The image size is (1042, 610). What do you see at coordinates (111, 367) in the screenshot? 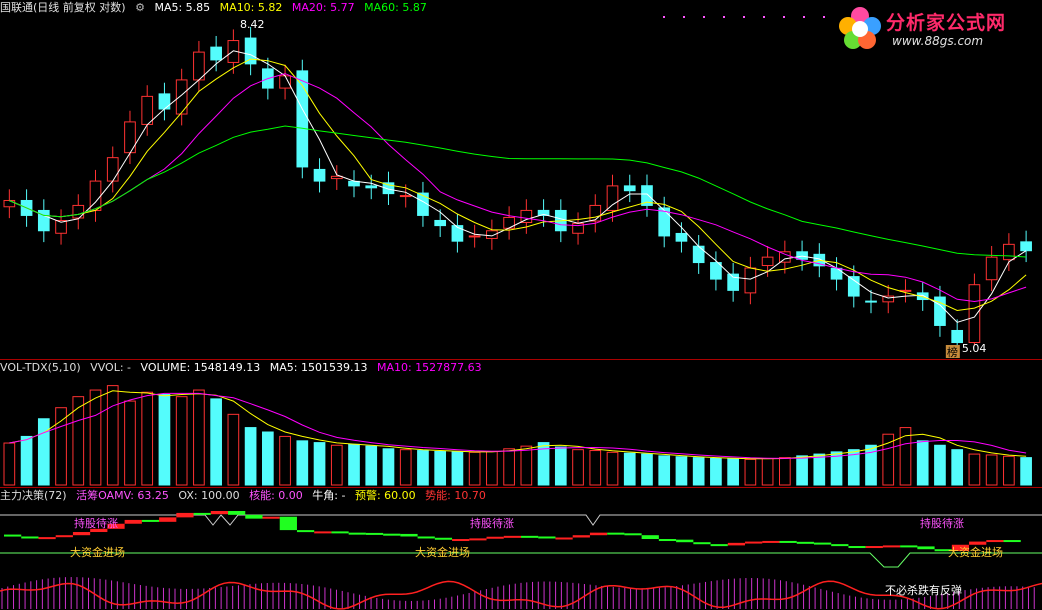
I see `vvol-readout: VVOL: -` at bounding box center [111, 367].